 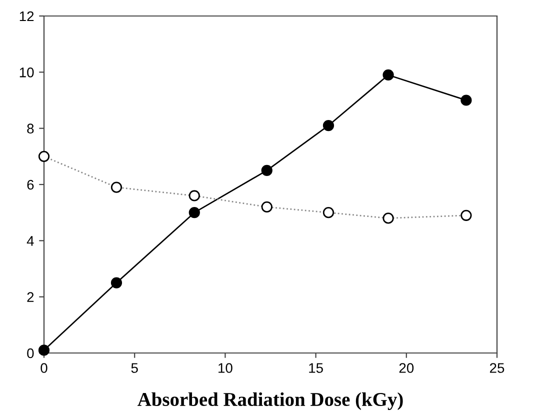 I want to click on y-tick-label: 0, so click(x=30, y=353).